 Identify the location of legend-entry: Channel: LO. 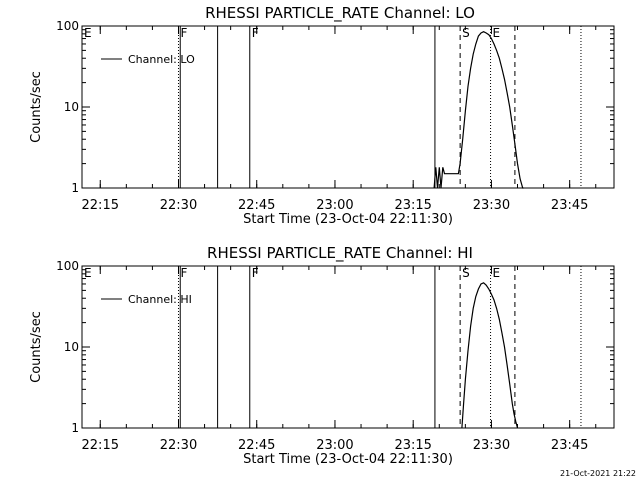
(161, 59).